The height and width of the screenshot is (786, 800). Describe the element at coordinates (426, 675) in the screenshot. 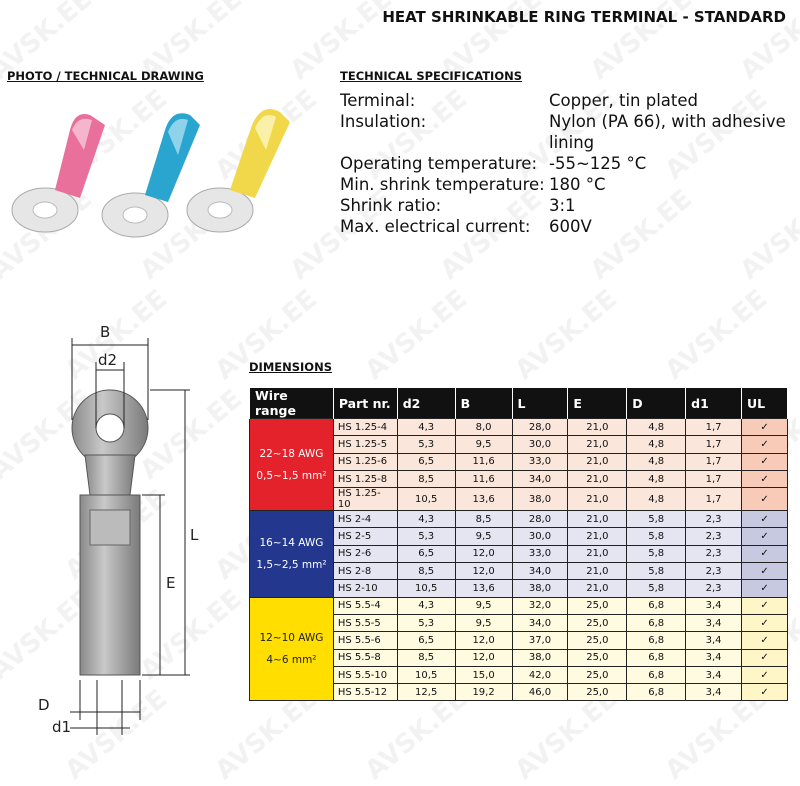

I see `value-cell: 10,5` at that location.